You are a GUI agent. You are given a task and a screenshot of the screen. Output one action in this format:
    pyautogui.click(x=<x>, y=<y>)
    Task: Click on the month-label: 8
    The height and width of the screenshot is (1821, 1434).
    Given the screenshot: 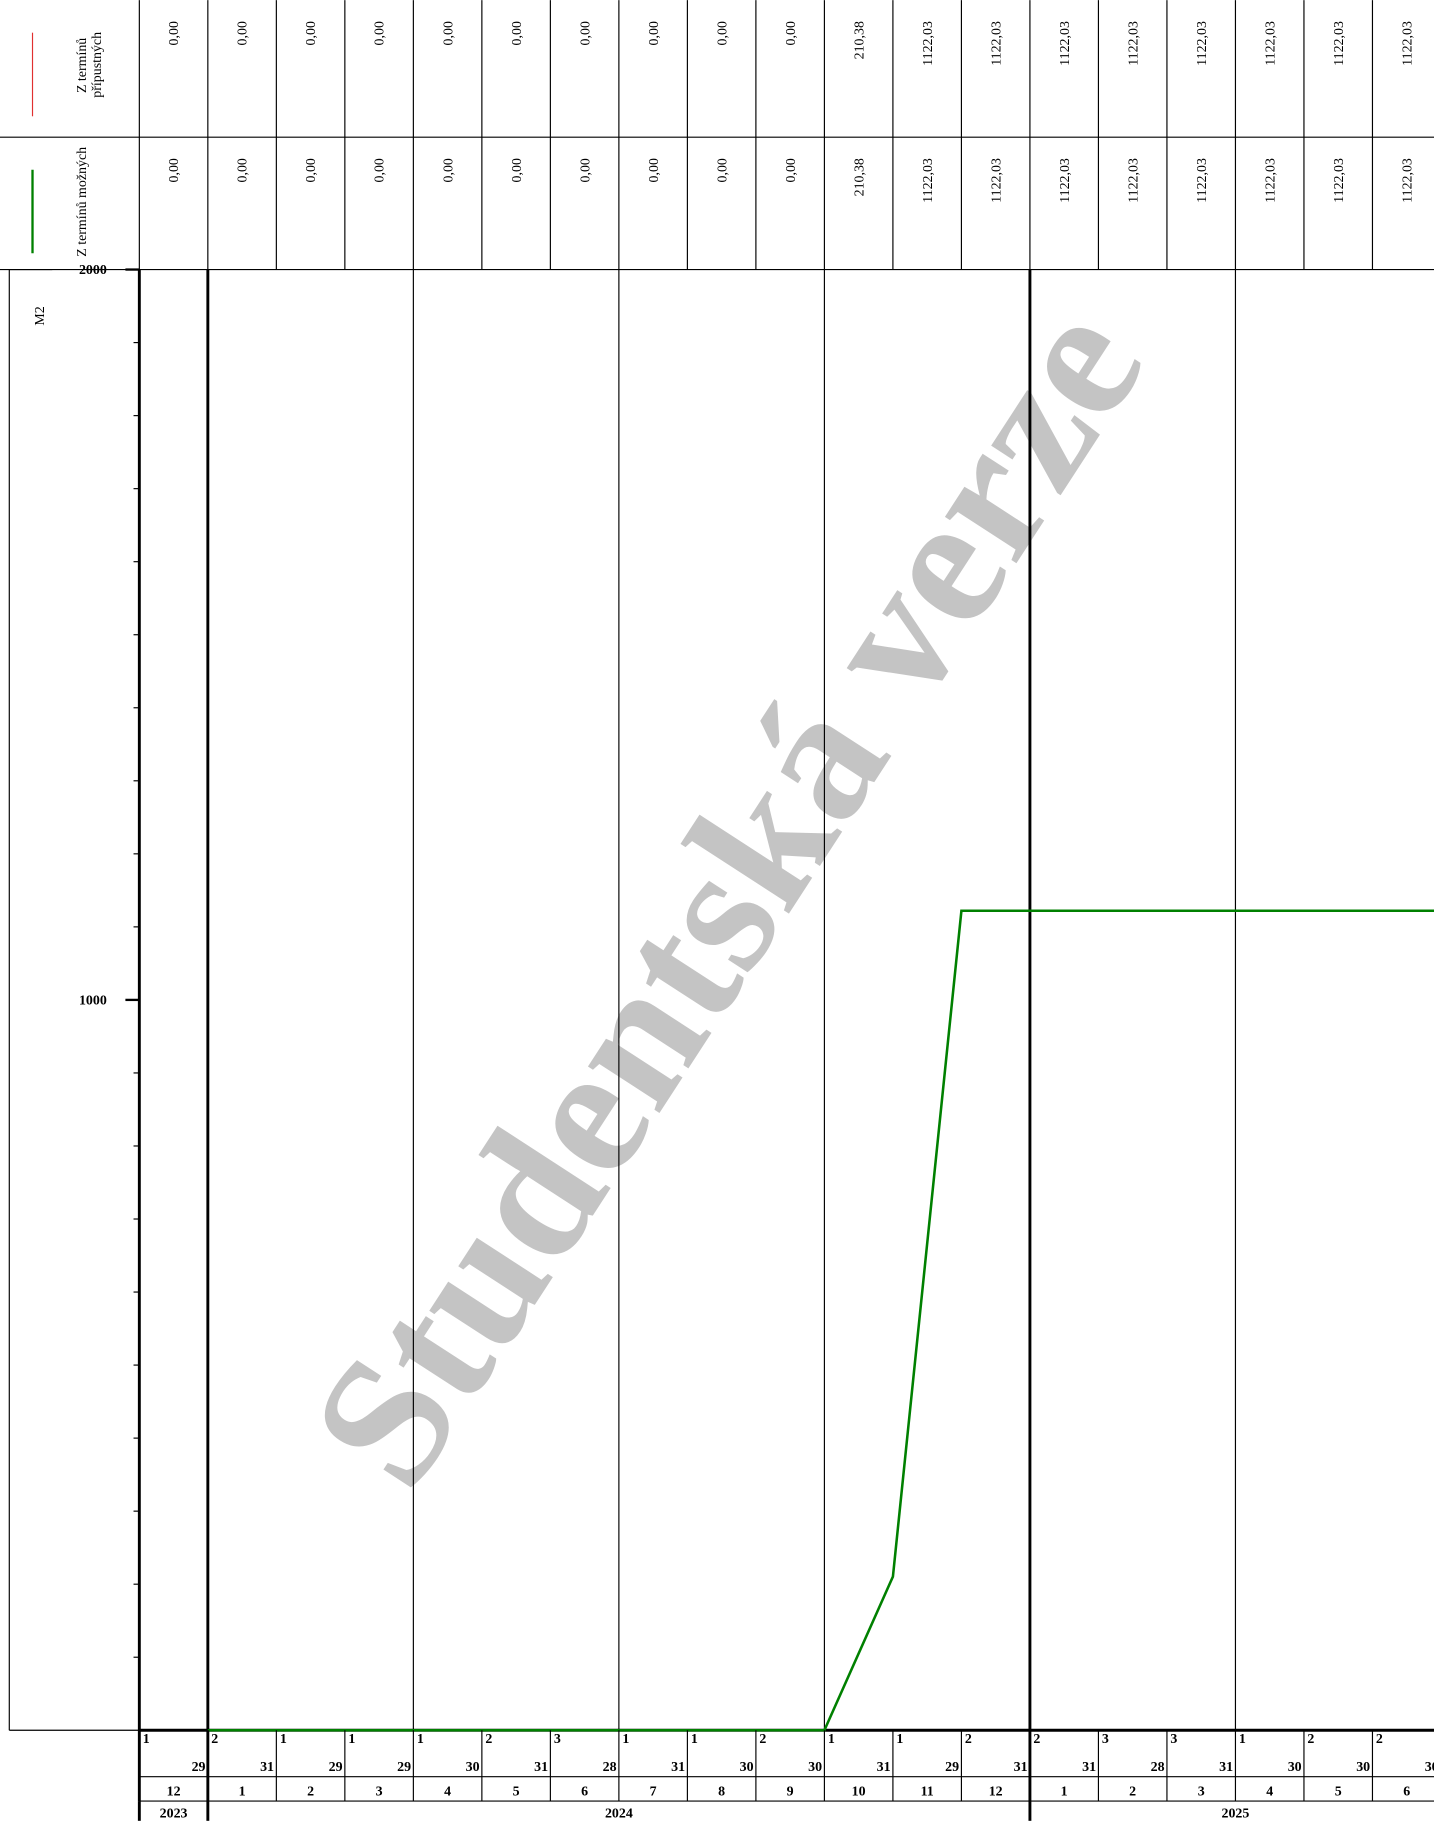 What is the action you would take?
    pyautogui.click(x=721, y=1791)
    